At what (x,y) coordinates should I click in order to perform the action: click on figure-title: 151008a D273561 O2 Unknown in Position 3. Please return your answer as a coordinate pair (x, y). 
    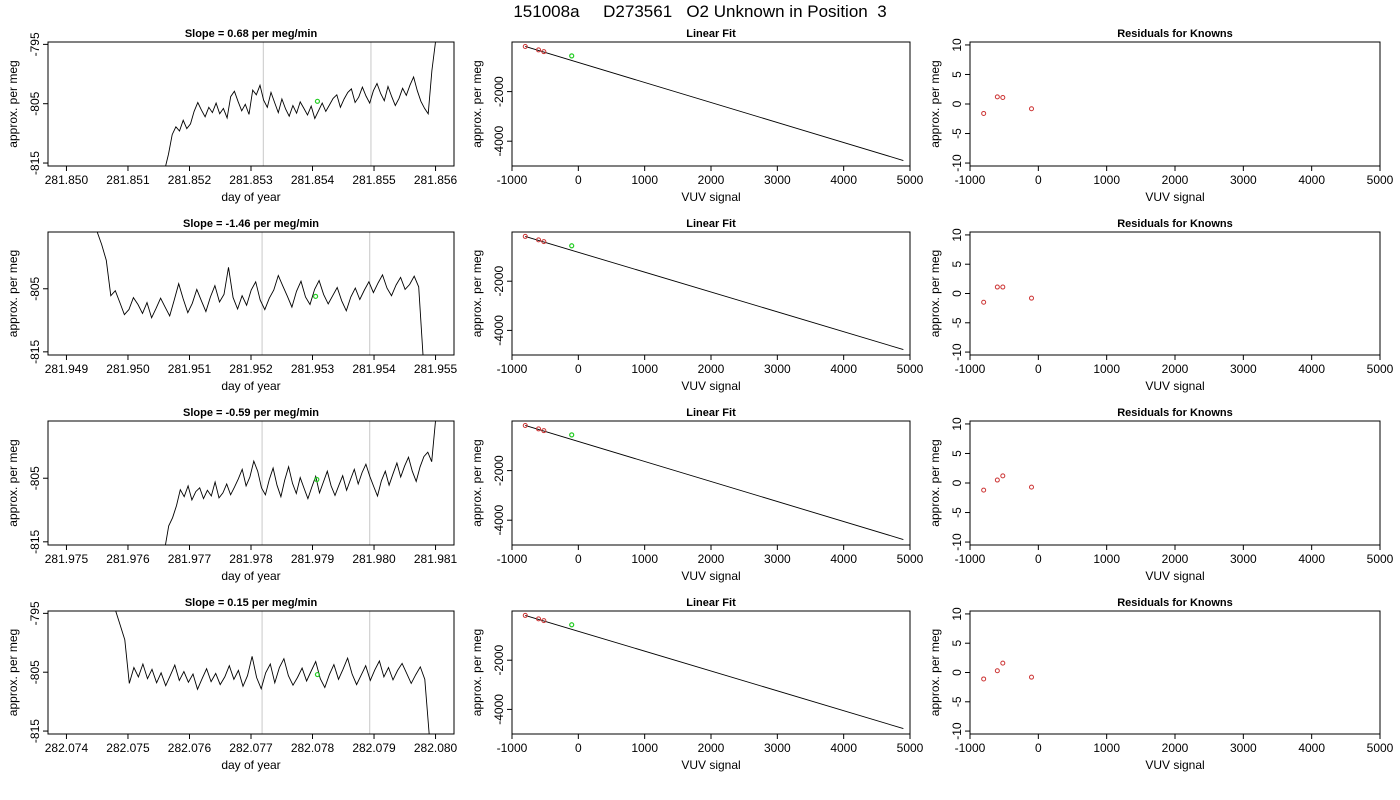
    Looking at the image, I should click on (700, 11).